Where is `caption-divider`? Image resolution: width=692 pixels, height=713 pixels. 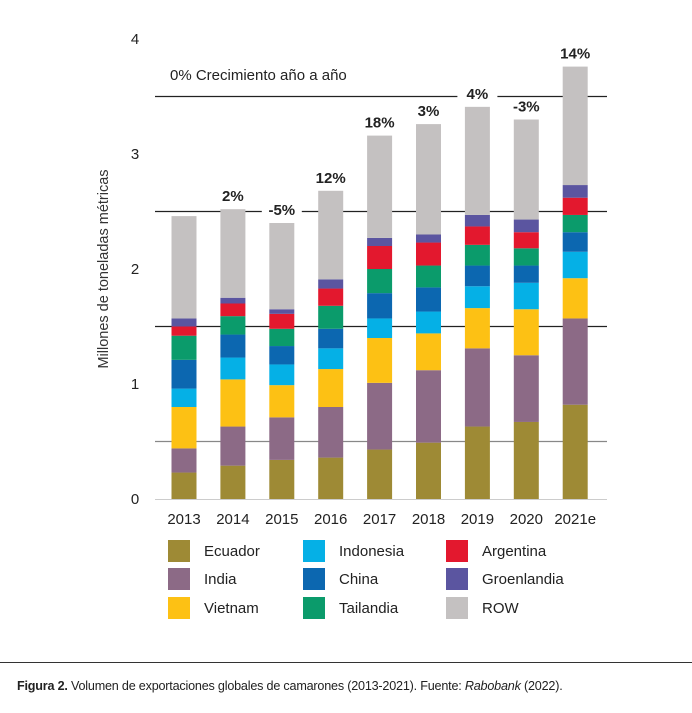 caption-divider is located at coordinates (346, 662).